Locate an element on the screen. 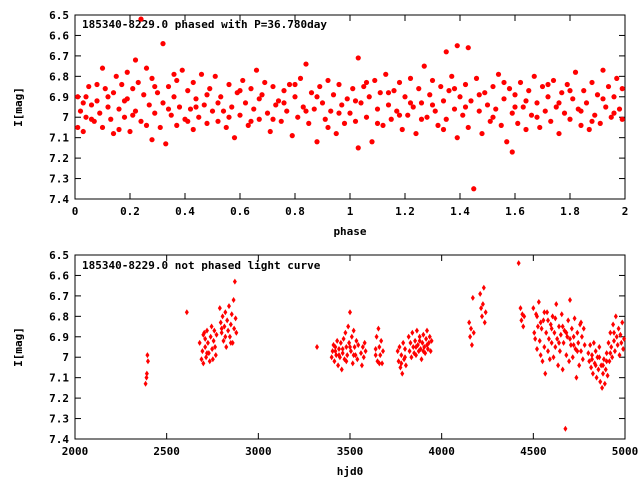 This screenshot has width=640, height=480. unphased-x-axis-label: hjd0 is located at coordinates (350, 471).